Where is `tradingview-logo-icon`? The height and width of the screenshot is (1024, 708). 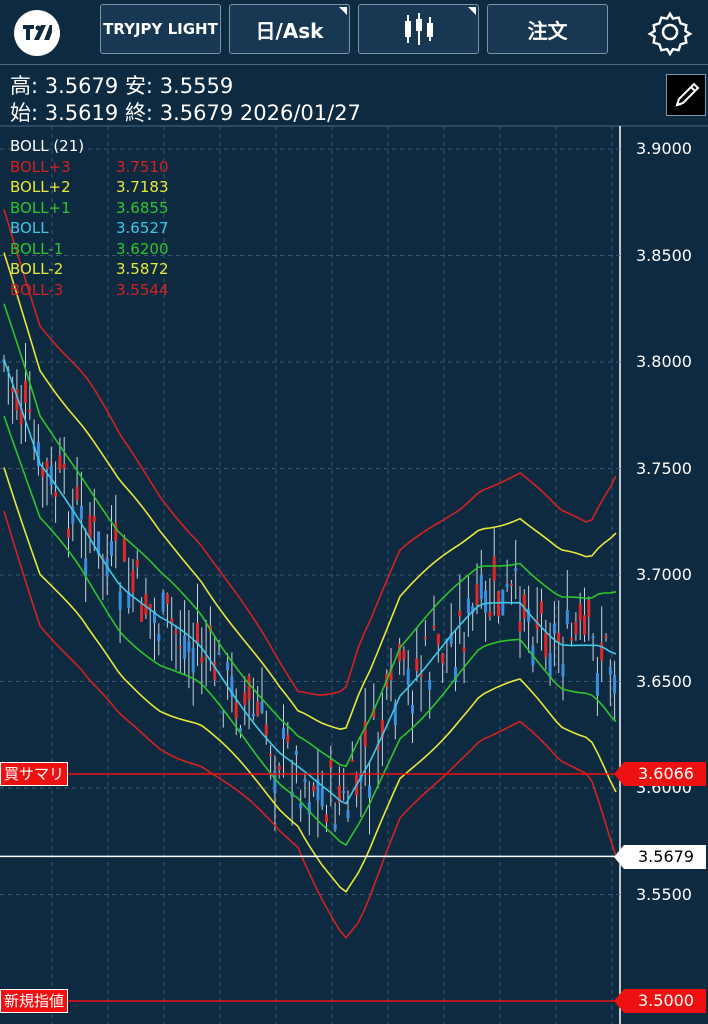 tradingview-logo-icon is located at coordinates (37, 33).